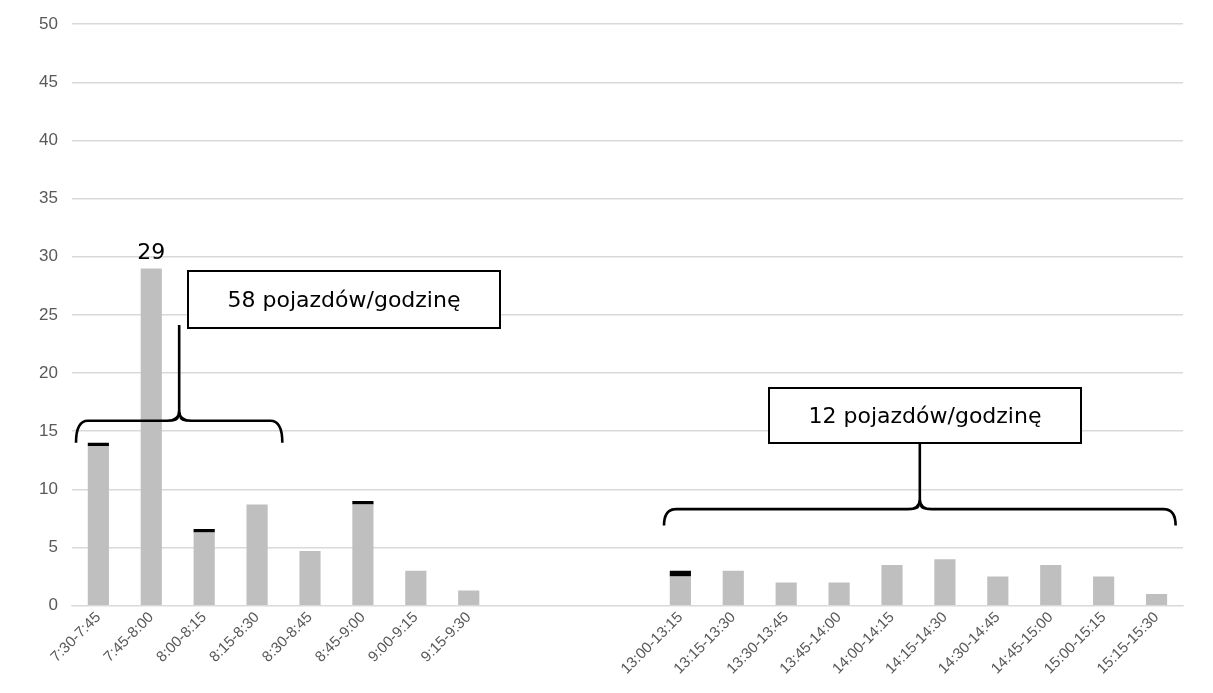  What do you see at coordinates (53, 605) in the screenshot?
I see `y-tick-label: 0` at bounding box center [53, 605].